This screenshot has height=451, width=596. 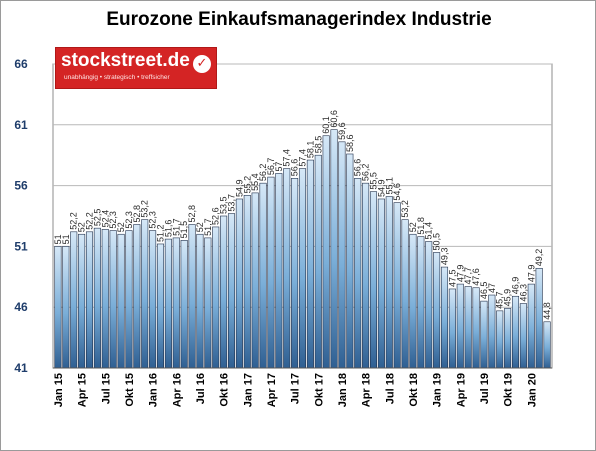 What do you see at coordinates (461, 390) in the screenshot?
I see `x-tick-label: Apr 19` at bounding box center [461, 390].